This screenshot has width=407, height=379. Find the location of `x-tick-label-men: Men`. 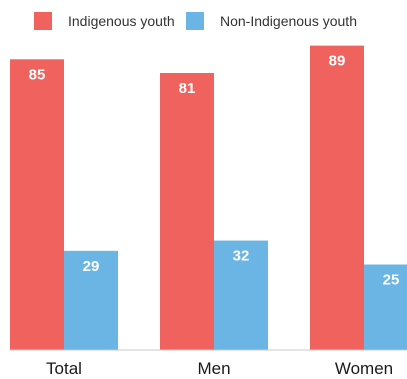

x-tick-label-men: Men is located at coordinates (213, 368).